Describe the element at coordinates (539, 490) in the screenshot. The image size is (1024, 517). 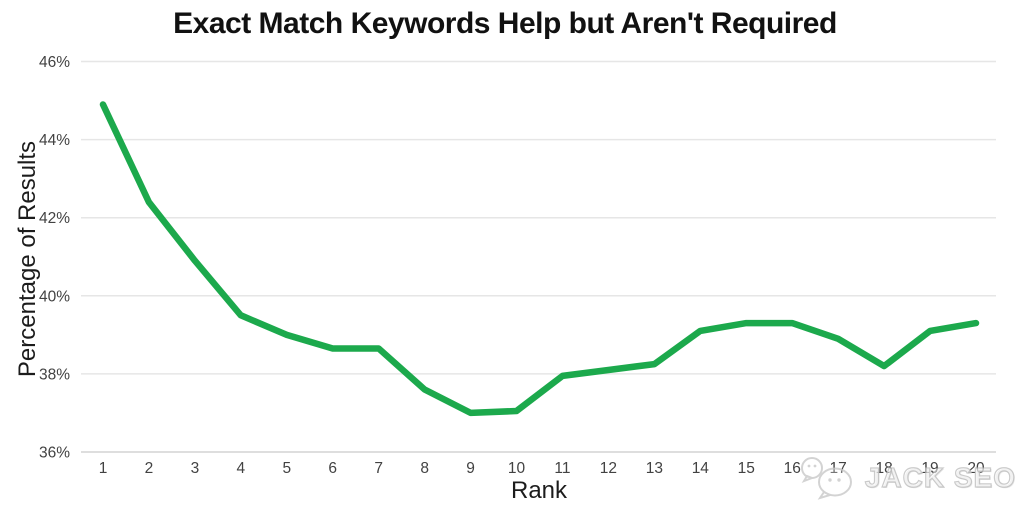
I see `x-axis-title: Rank` at that location.